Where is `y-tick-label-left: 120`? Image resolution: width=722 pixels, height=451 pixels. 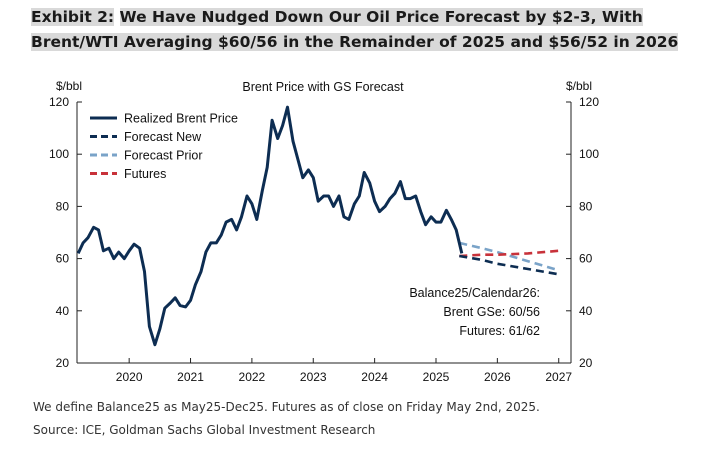 y-tick-label-left: 120 is located at coordinates (59, 102).